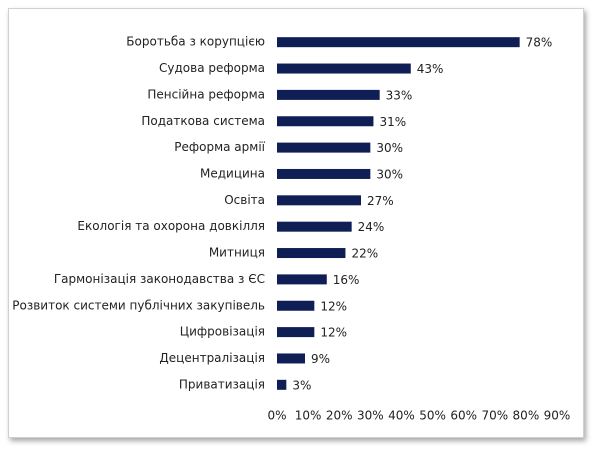 This screenshot has width=600, height=449. Describe the element at coordinates (364, 254) in the screenshot. I see `value-label: 22%` at that location.